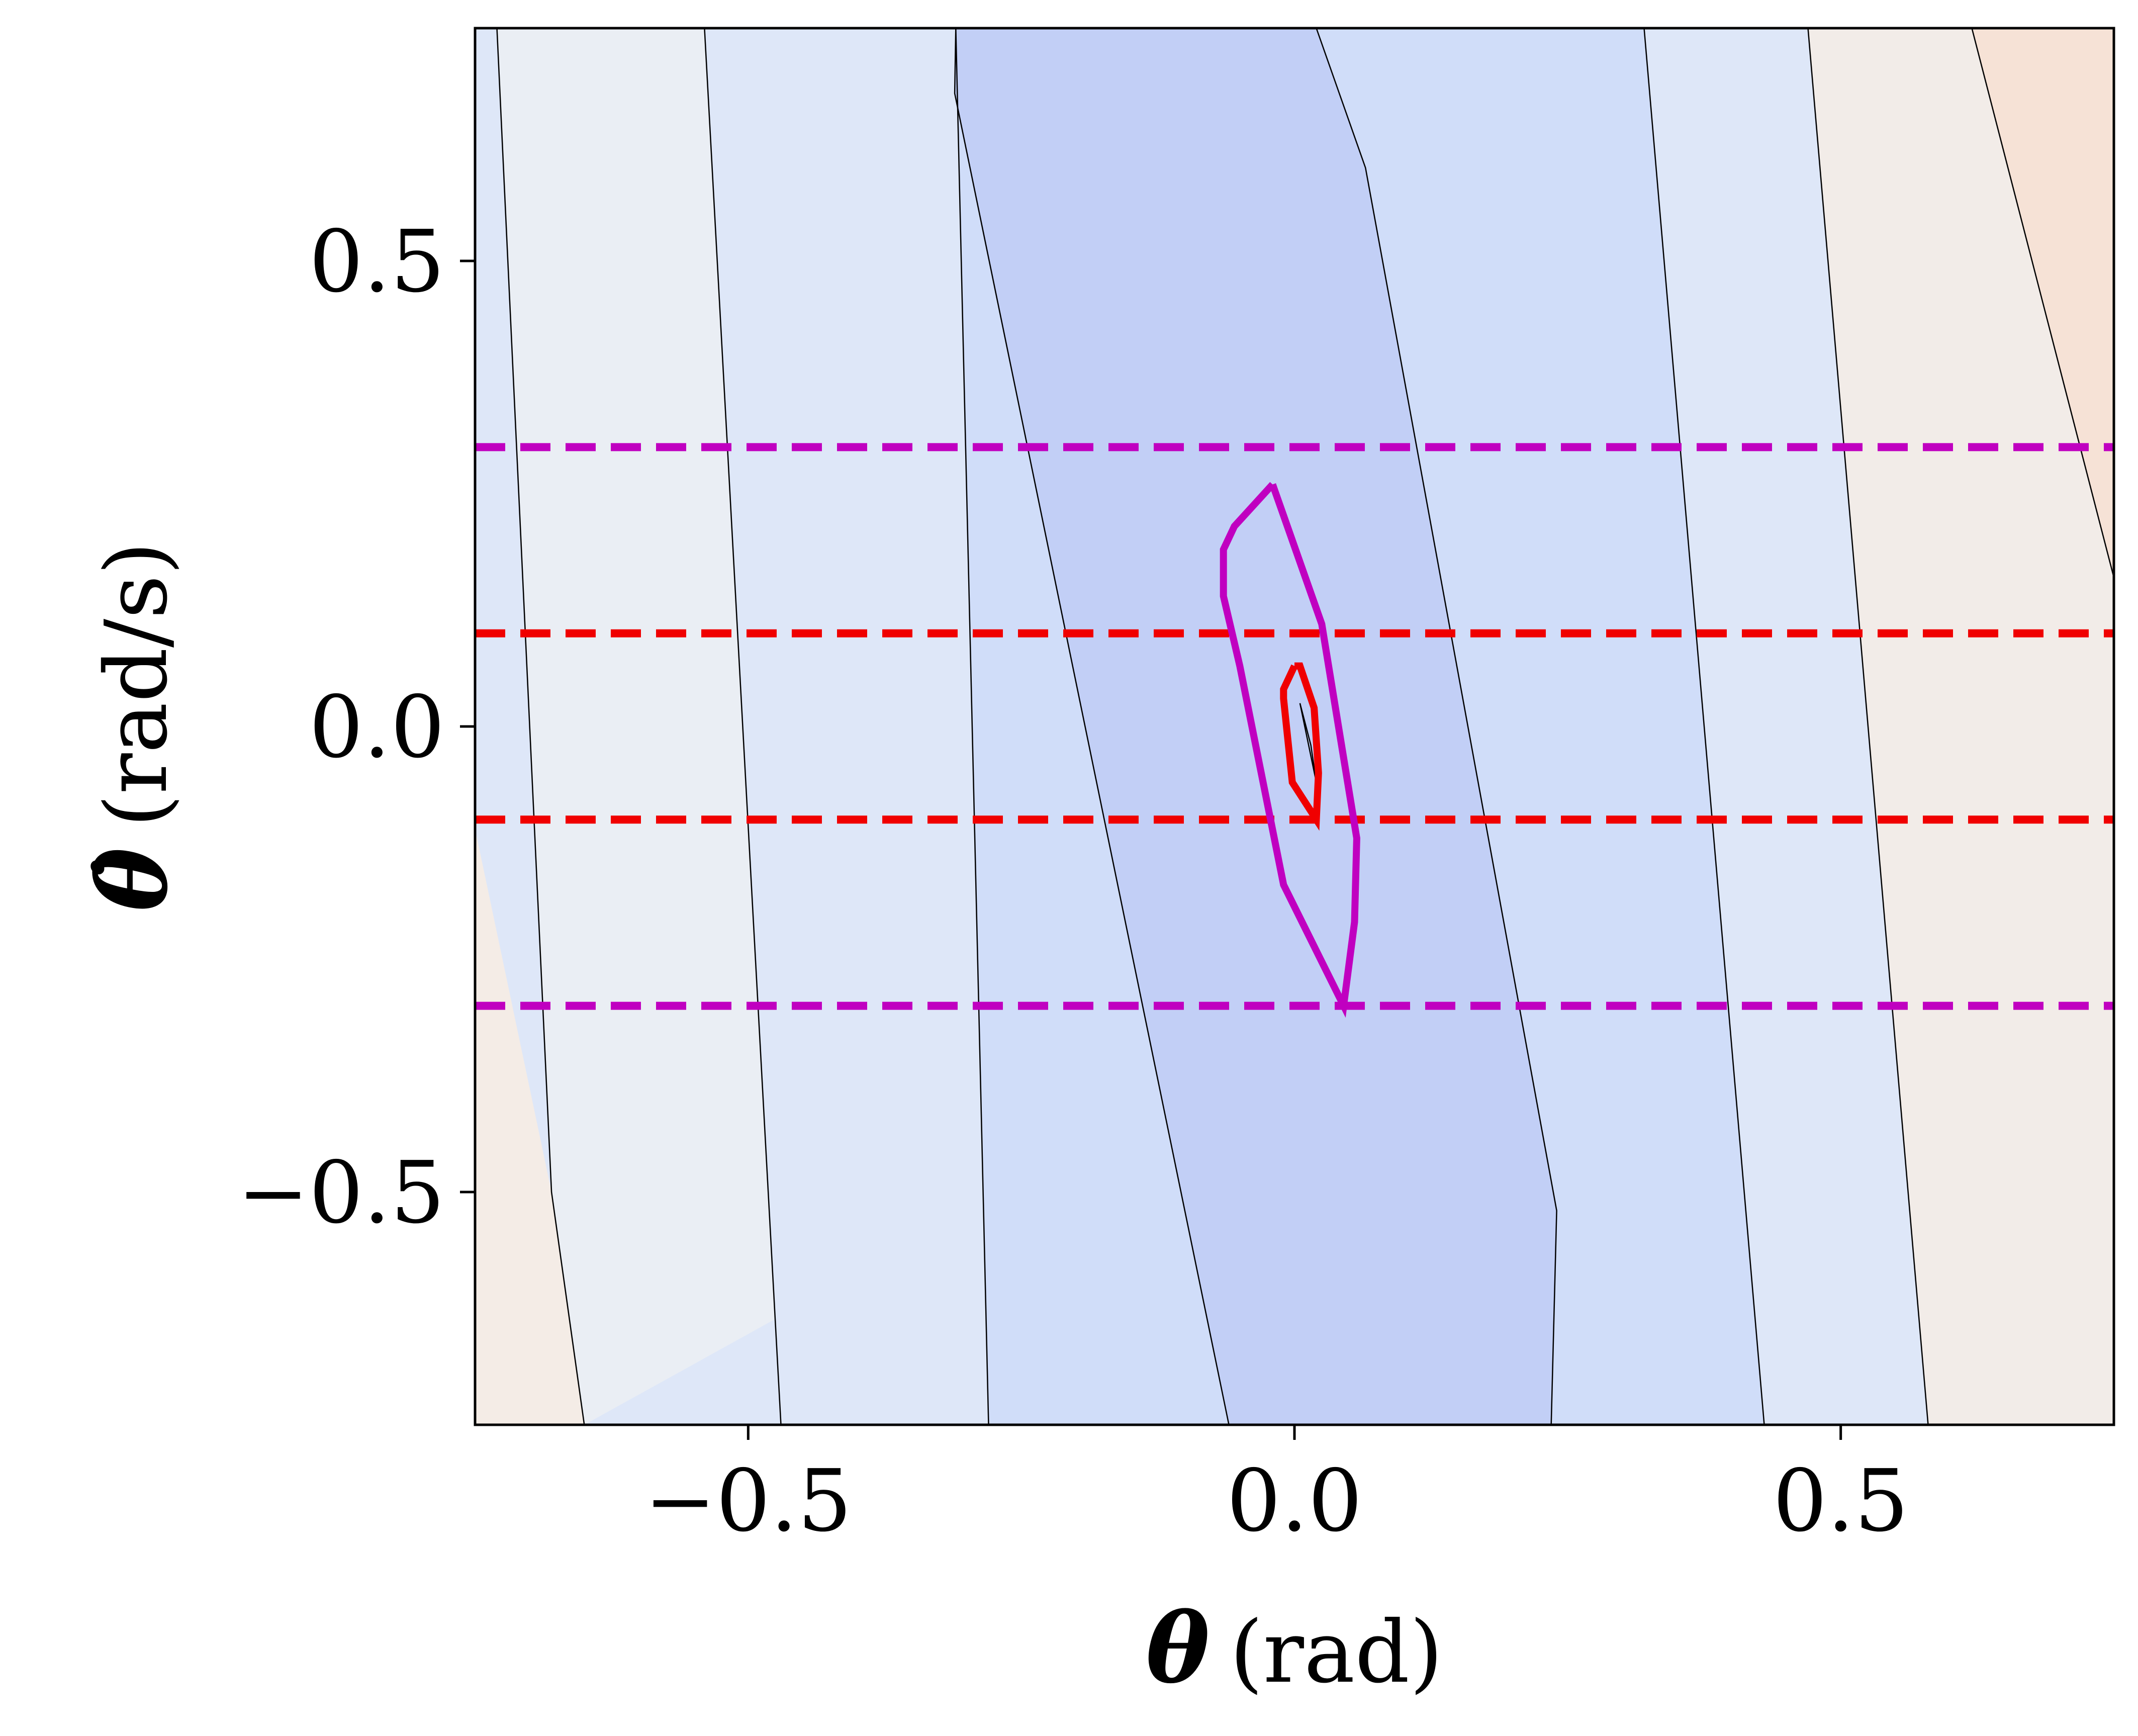 The width and height of the screenshot is (2138, 1736). What do you see at coordinates (377, 728) in the screenshot?
I see `y-tick-label: 0.0` at bounding box center [377, 728].